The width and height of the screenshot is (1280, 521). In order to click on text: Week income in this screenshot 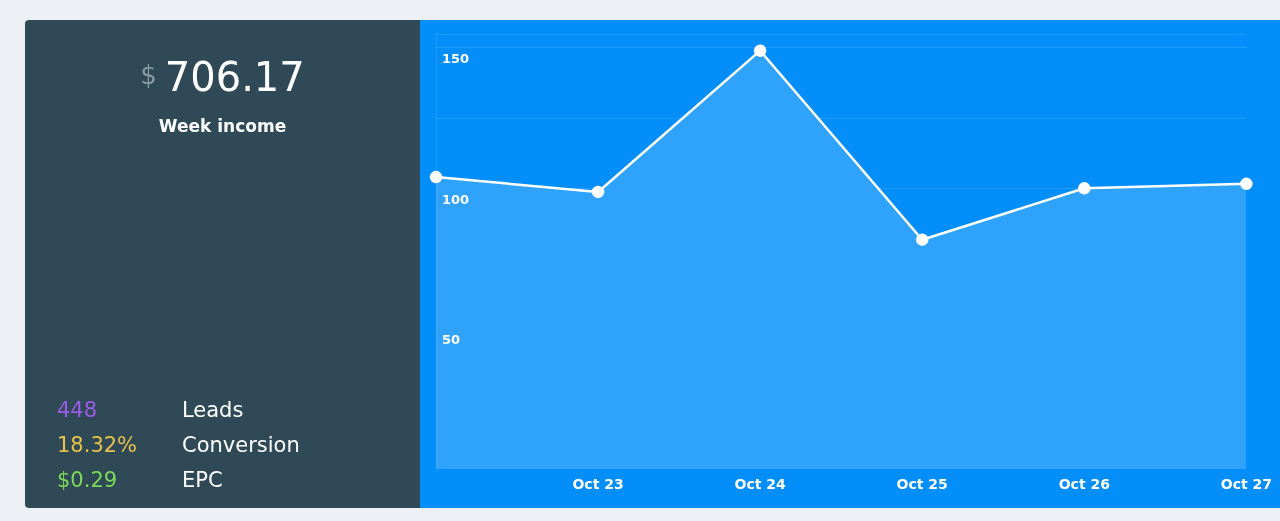, I will do `click(222, 126)`.